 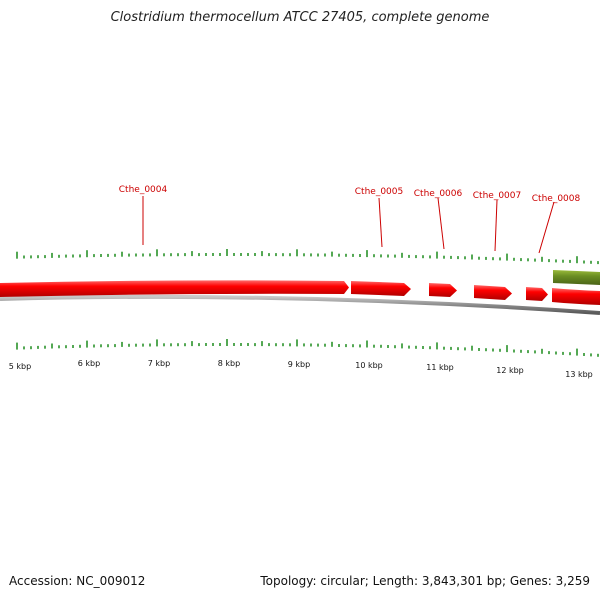 I want to click on gene-label-cthe-0005: Cthe_0005, so click(x=379, y=192).